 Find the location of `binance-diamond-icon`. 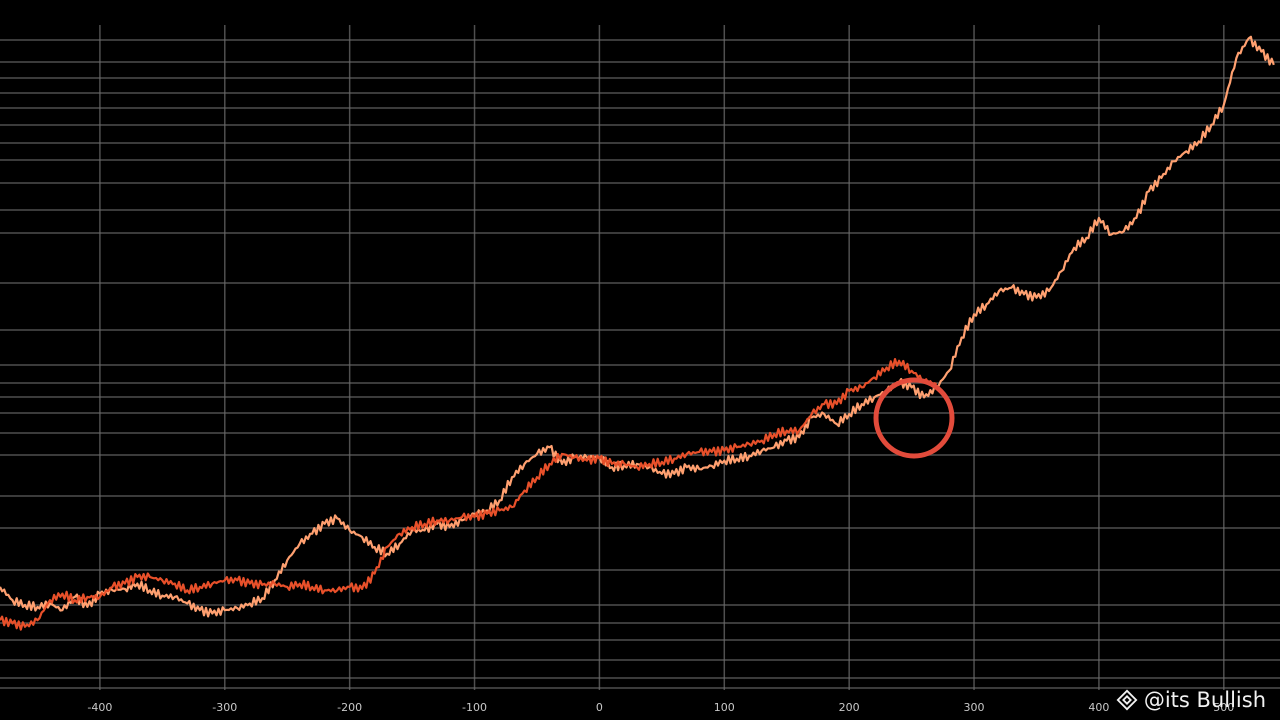

binance-diamond-icon is located at coordinates (1127, 700).